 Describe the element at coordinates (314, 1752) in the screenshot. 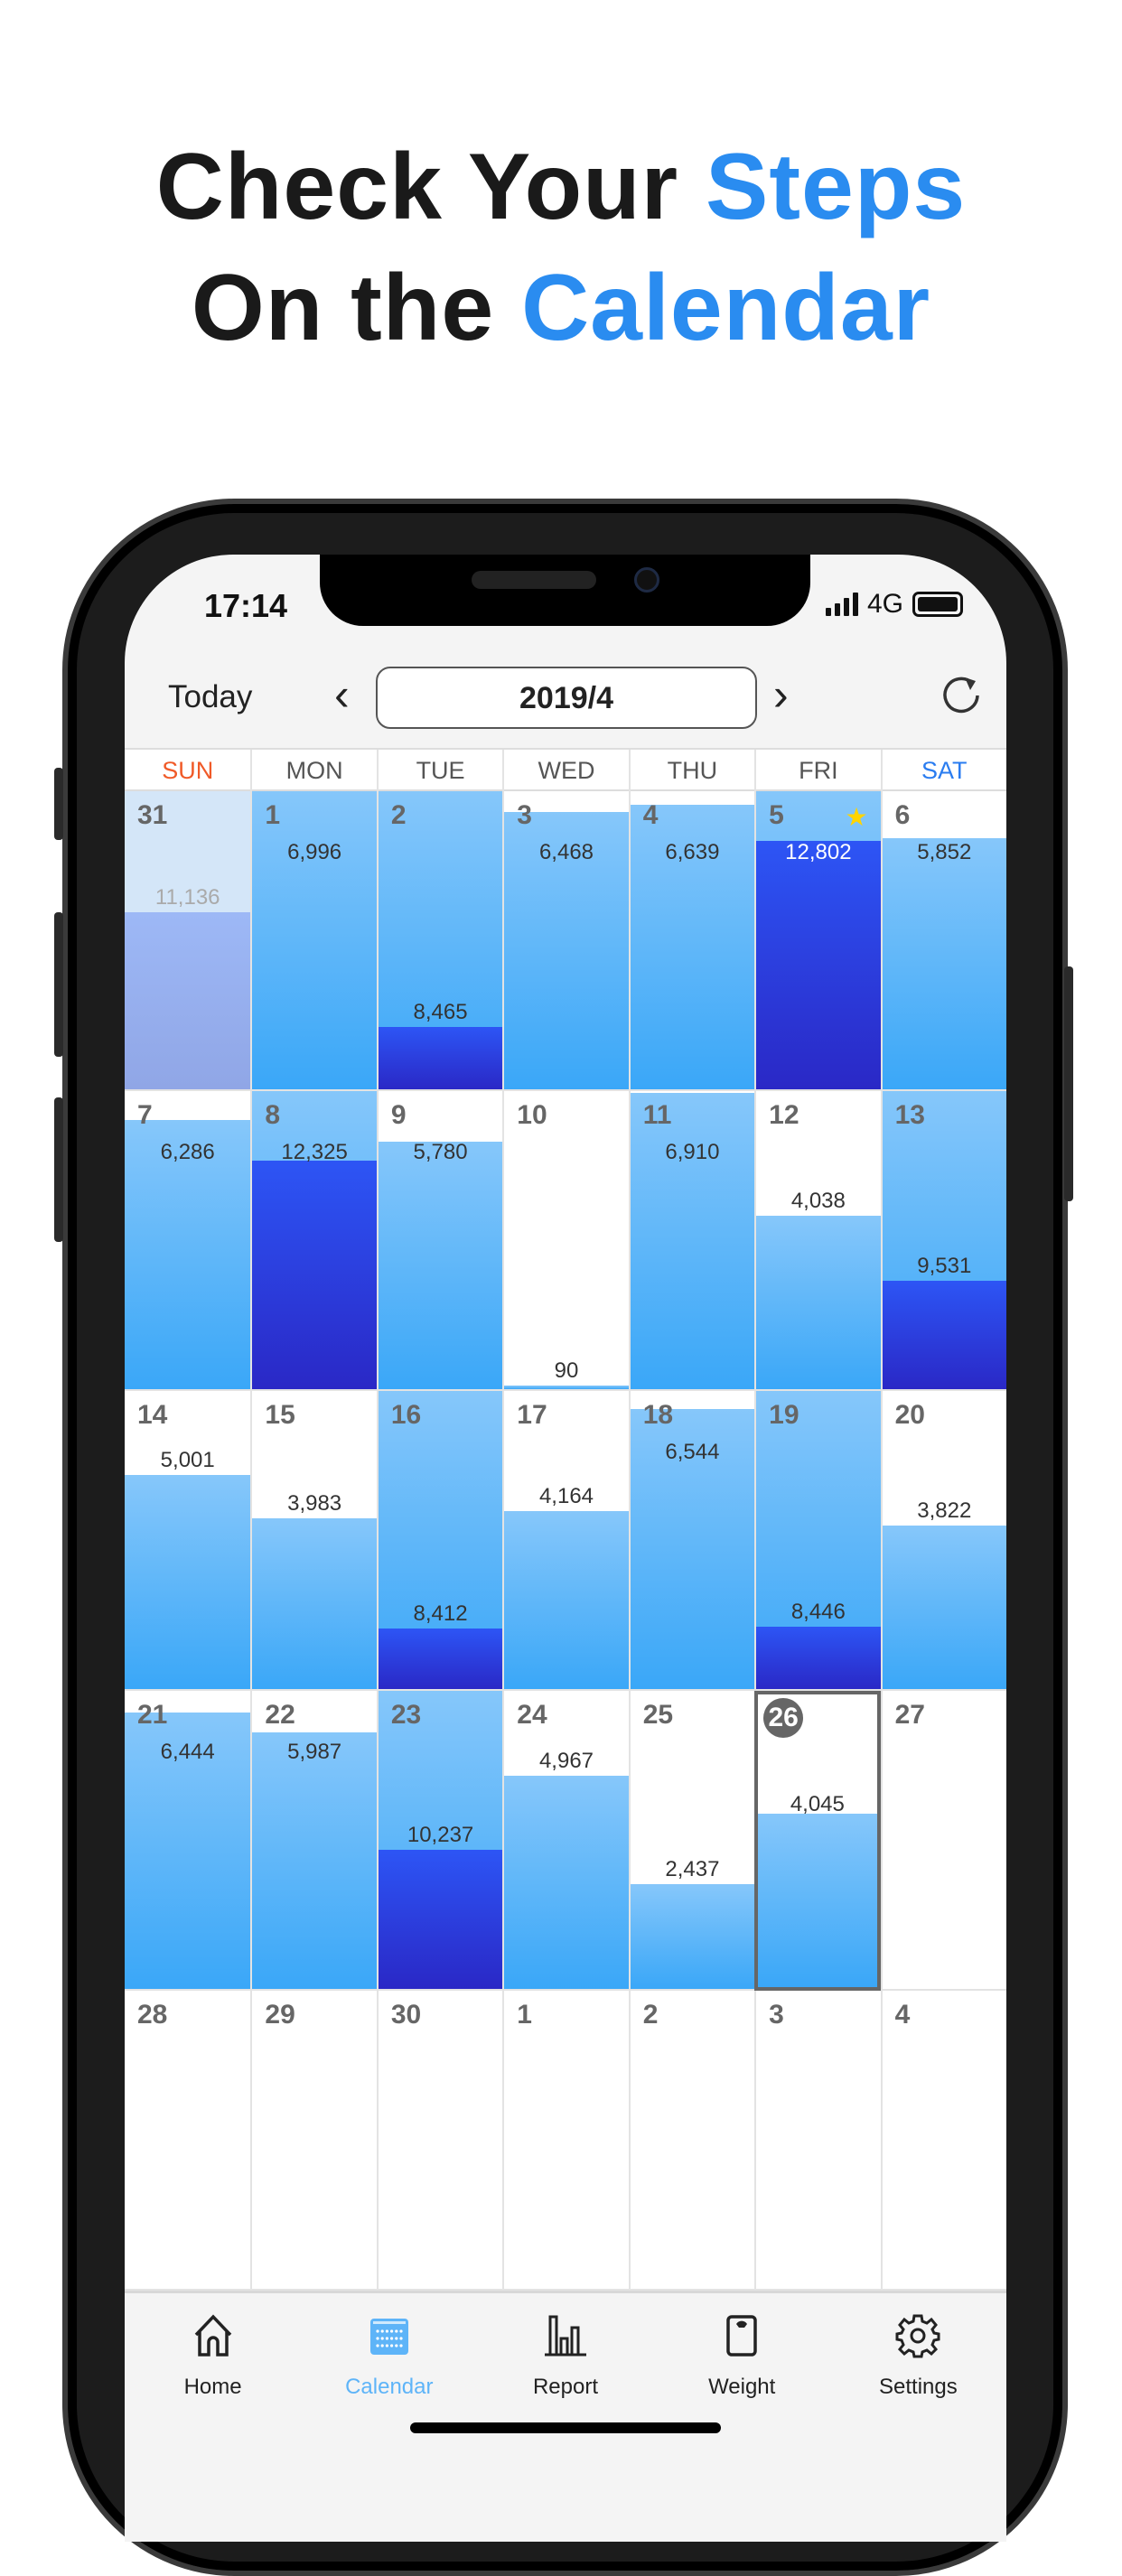

I see `step-count: 5,987` at that location.